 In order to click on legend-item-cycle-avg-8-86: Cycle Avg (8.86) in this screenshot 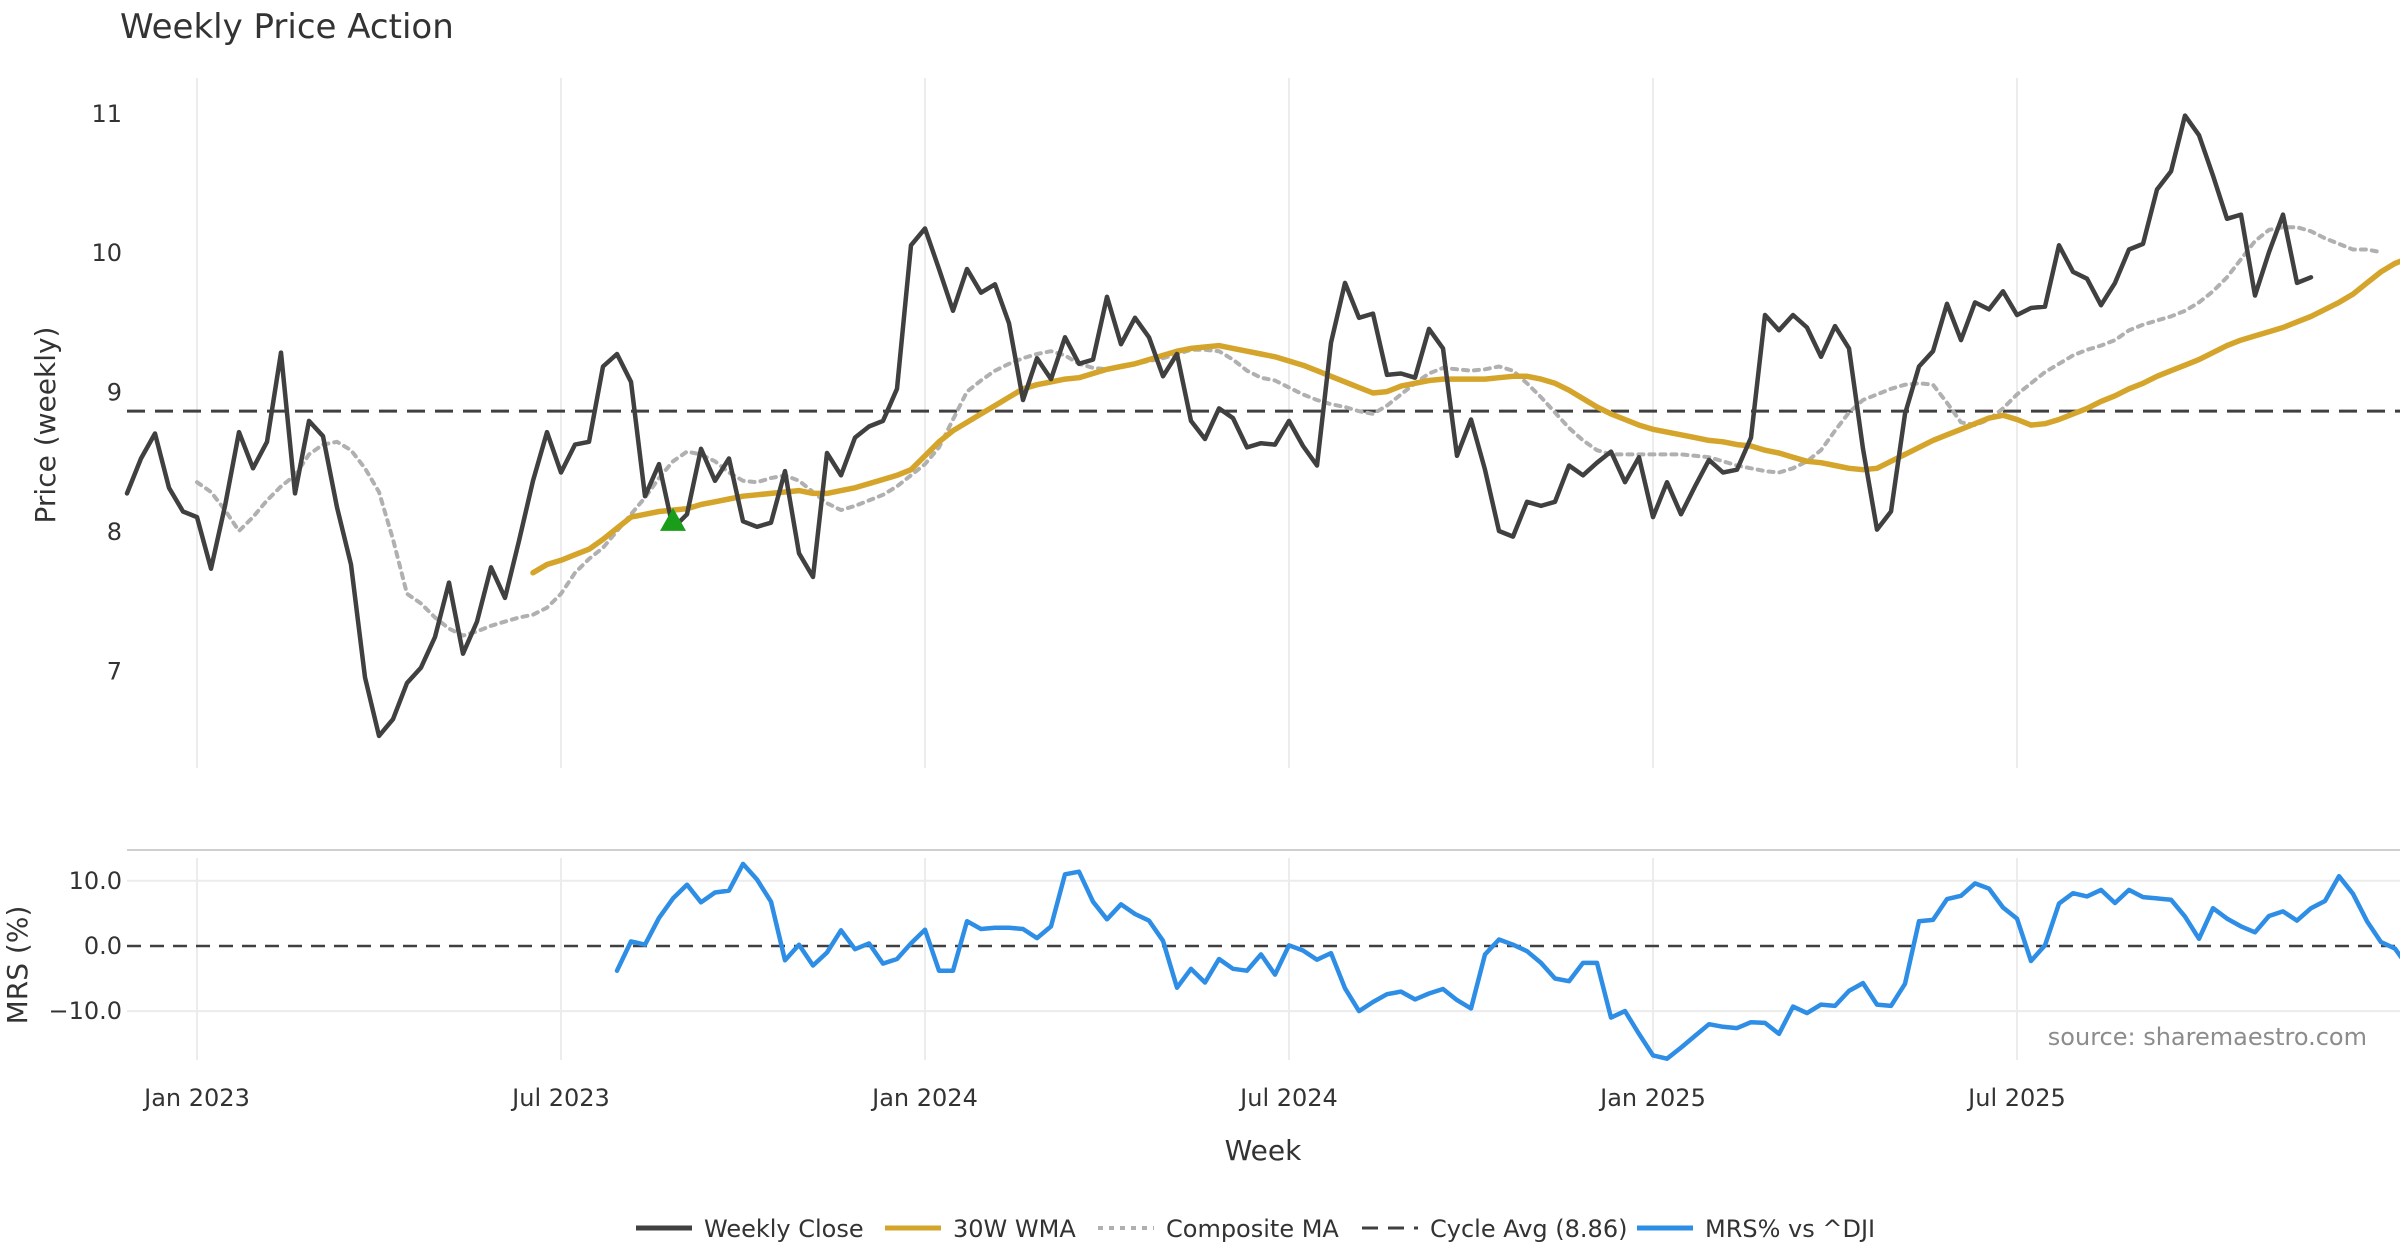, I will do `click(1494, 1229)`.